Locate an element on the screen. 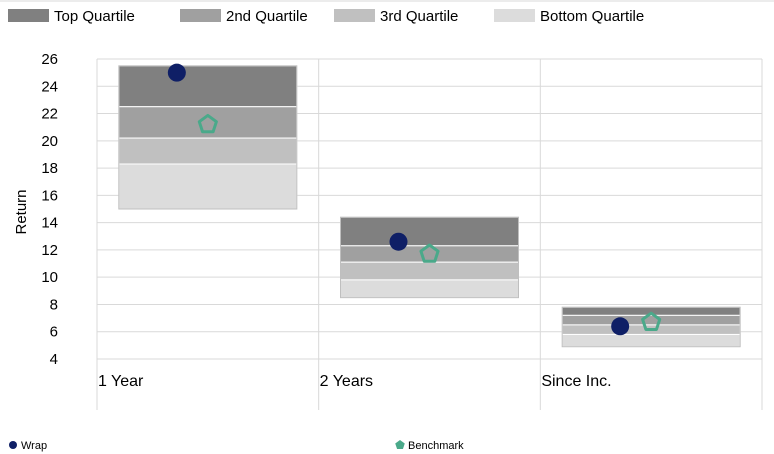  series-legend: Wrap Benchmark is located at coordinates (236, 446).